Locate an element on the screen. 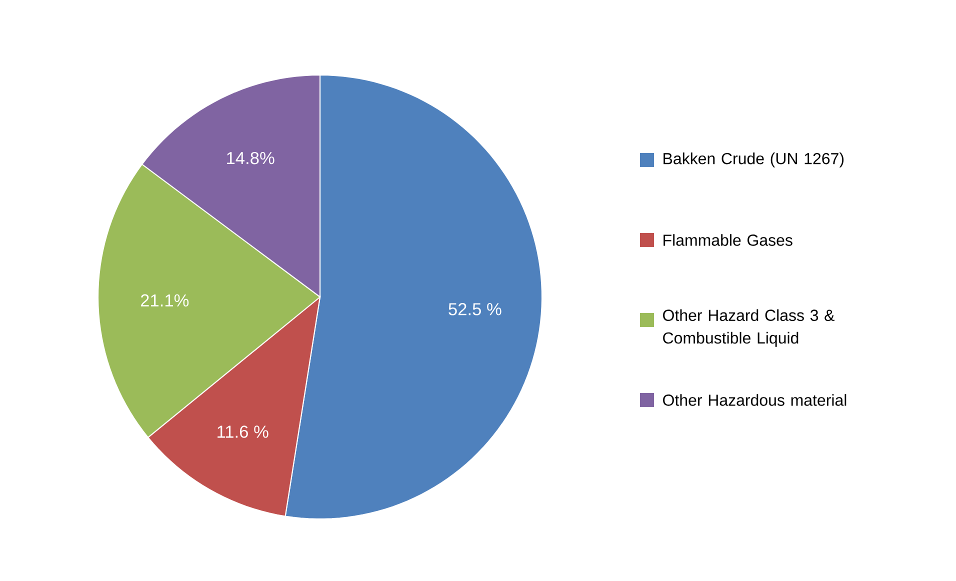  data-label: 11.6 % is located at coordinates (243, 432).